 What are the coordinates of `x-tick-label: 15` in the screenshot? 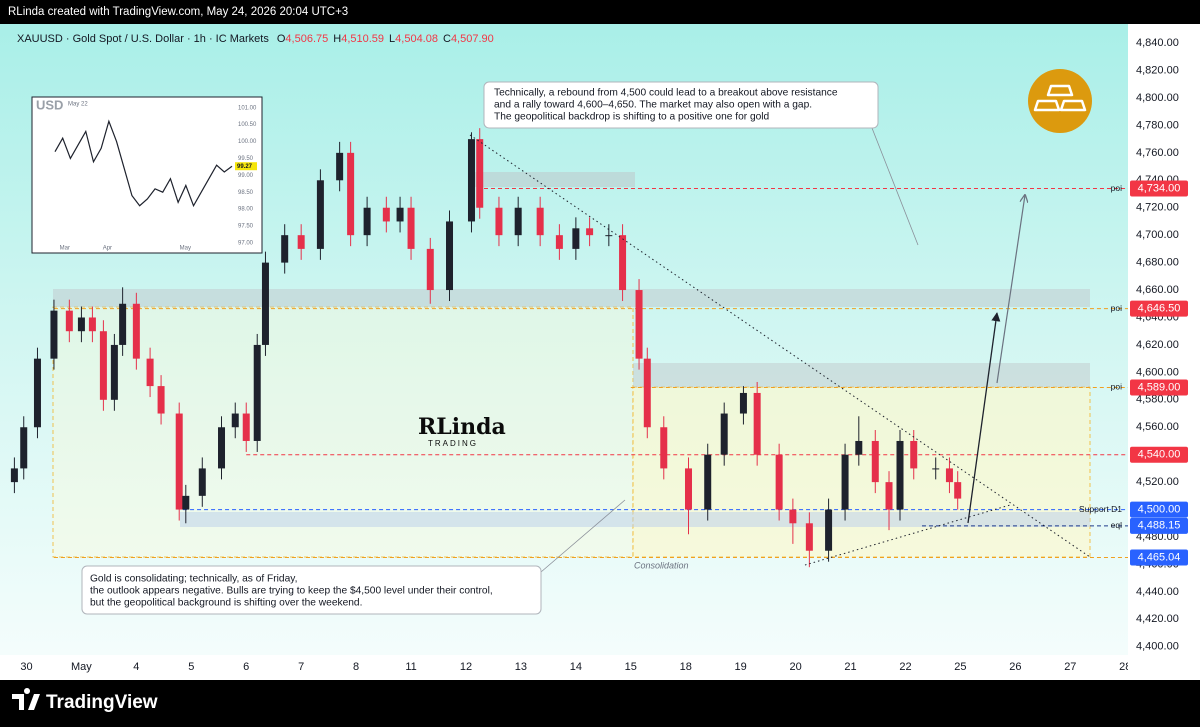 It's located at (631, 667).